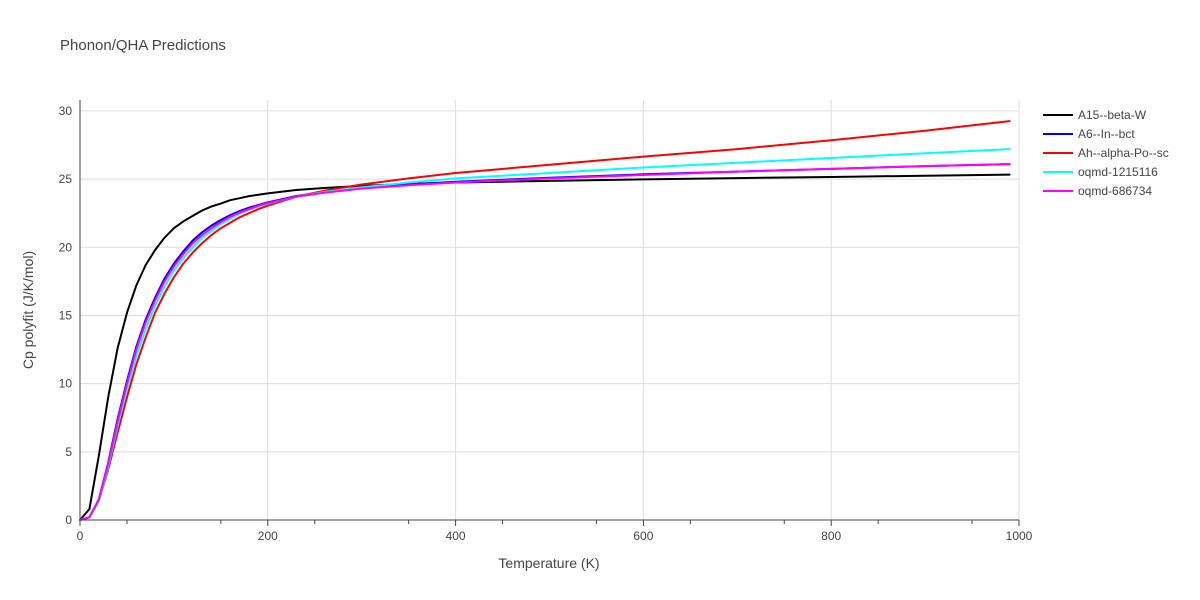  What do you see at coordinates (831, 536) in the screenshot?
I see `x-tick-label: 800` at bounding box center [831, 536].